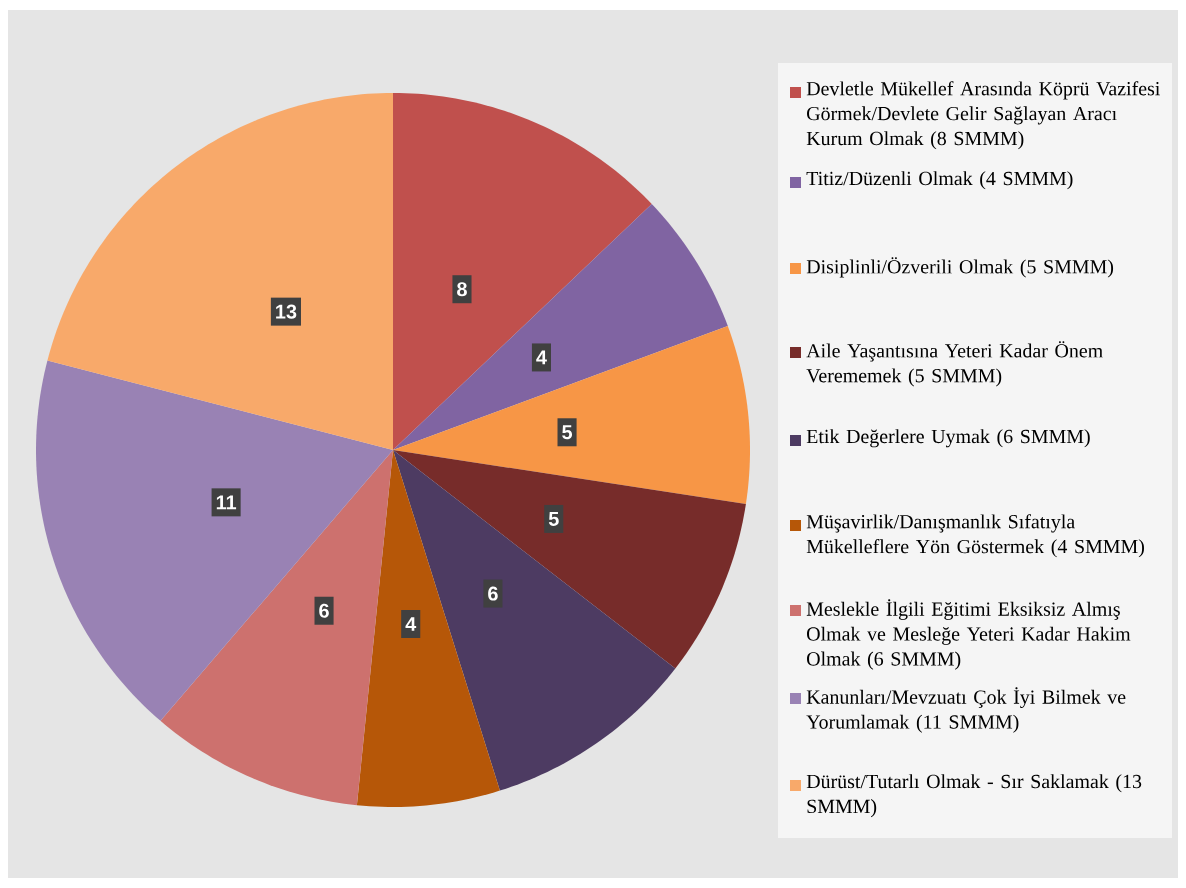  What do you see at coordinates (939, 180) in the screenshot?
I see `legend-label: Titiz/Düzenli Olmak (4 SMMM)` at bounding box center [939, 180].